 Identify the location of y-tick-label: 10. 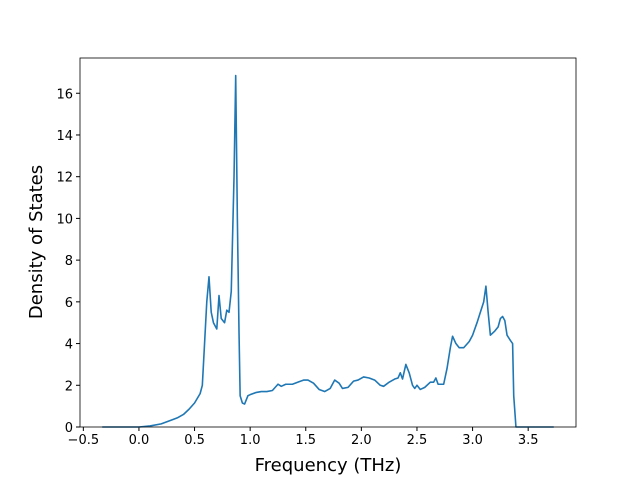
(64, 219).